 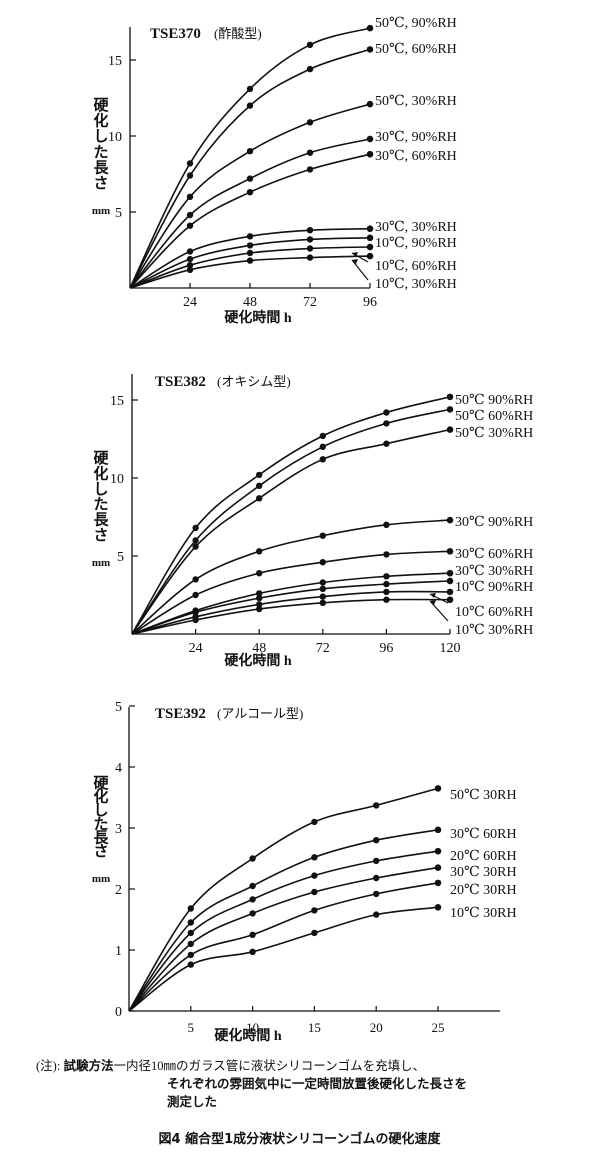 What do you see at coordinates (118, 890) in the screenshot?
I see `chart3-y-tick-label: 2` at bounding box center [118, 890].